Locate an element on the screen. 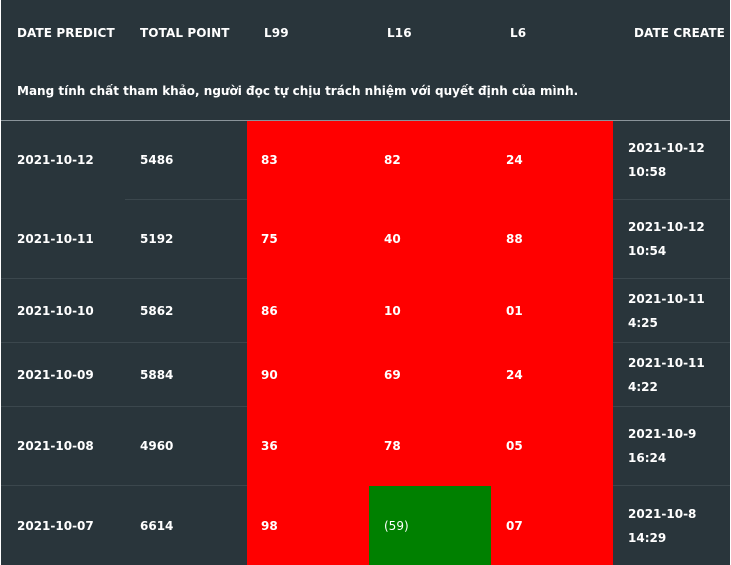 Image resolution: width=731 pixels, height=565 pixels. cell-l99: 75 is located at coordinates (269, 239).